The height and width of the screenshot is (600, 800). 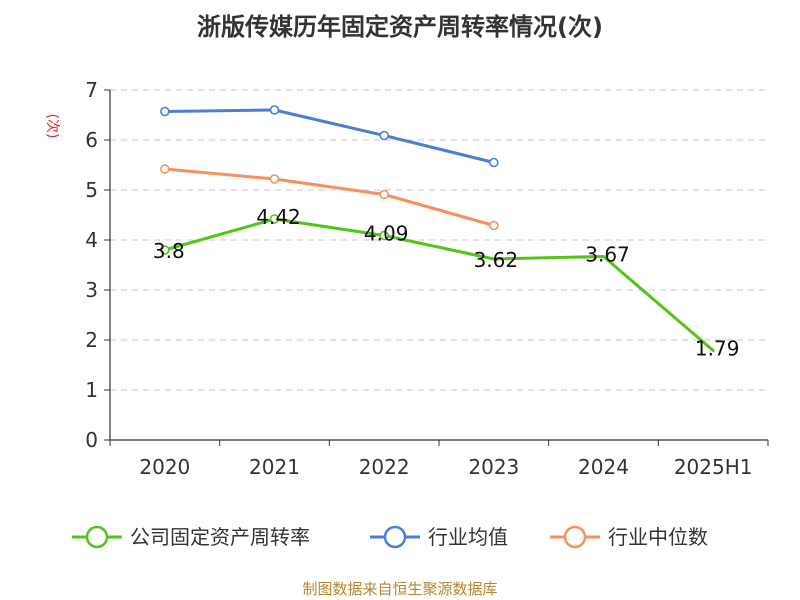 I want to click on legend-label: 公司固定资产周转率, so click(x=220, y=537).